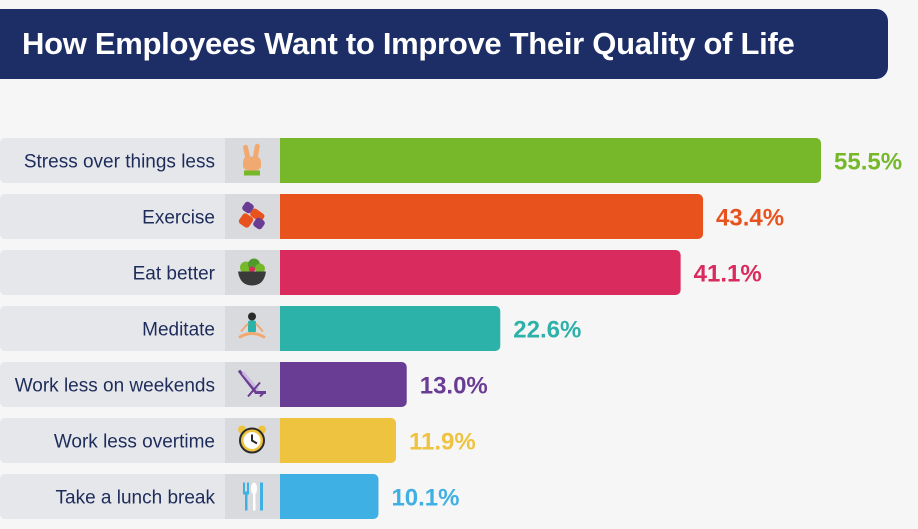  What do you see at coordinates (119, 162) in the screenshot?
I see `category-label: Stress over things less` at bounding box center [119, 162].